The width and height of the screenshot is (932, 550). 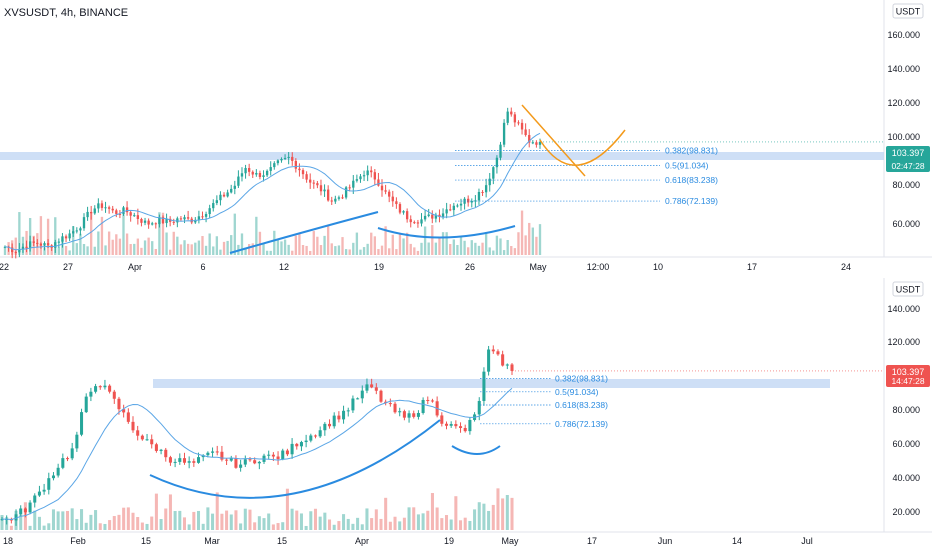 I want to click on currency-box, so click(x=908, y=11).